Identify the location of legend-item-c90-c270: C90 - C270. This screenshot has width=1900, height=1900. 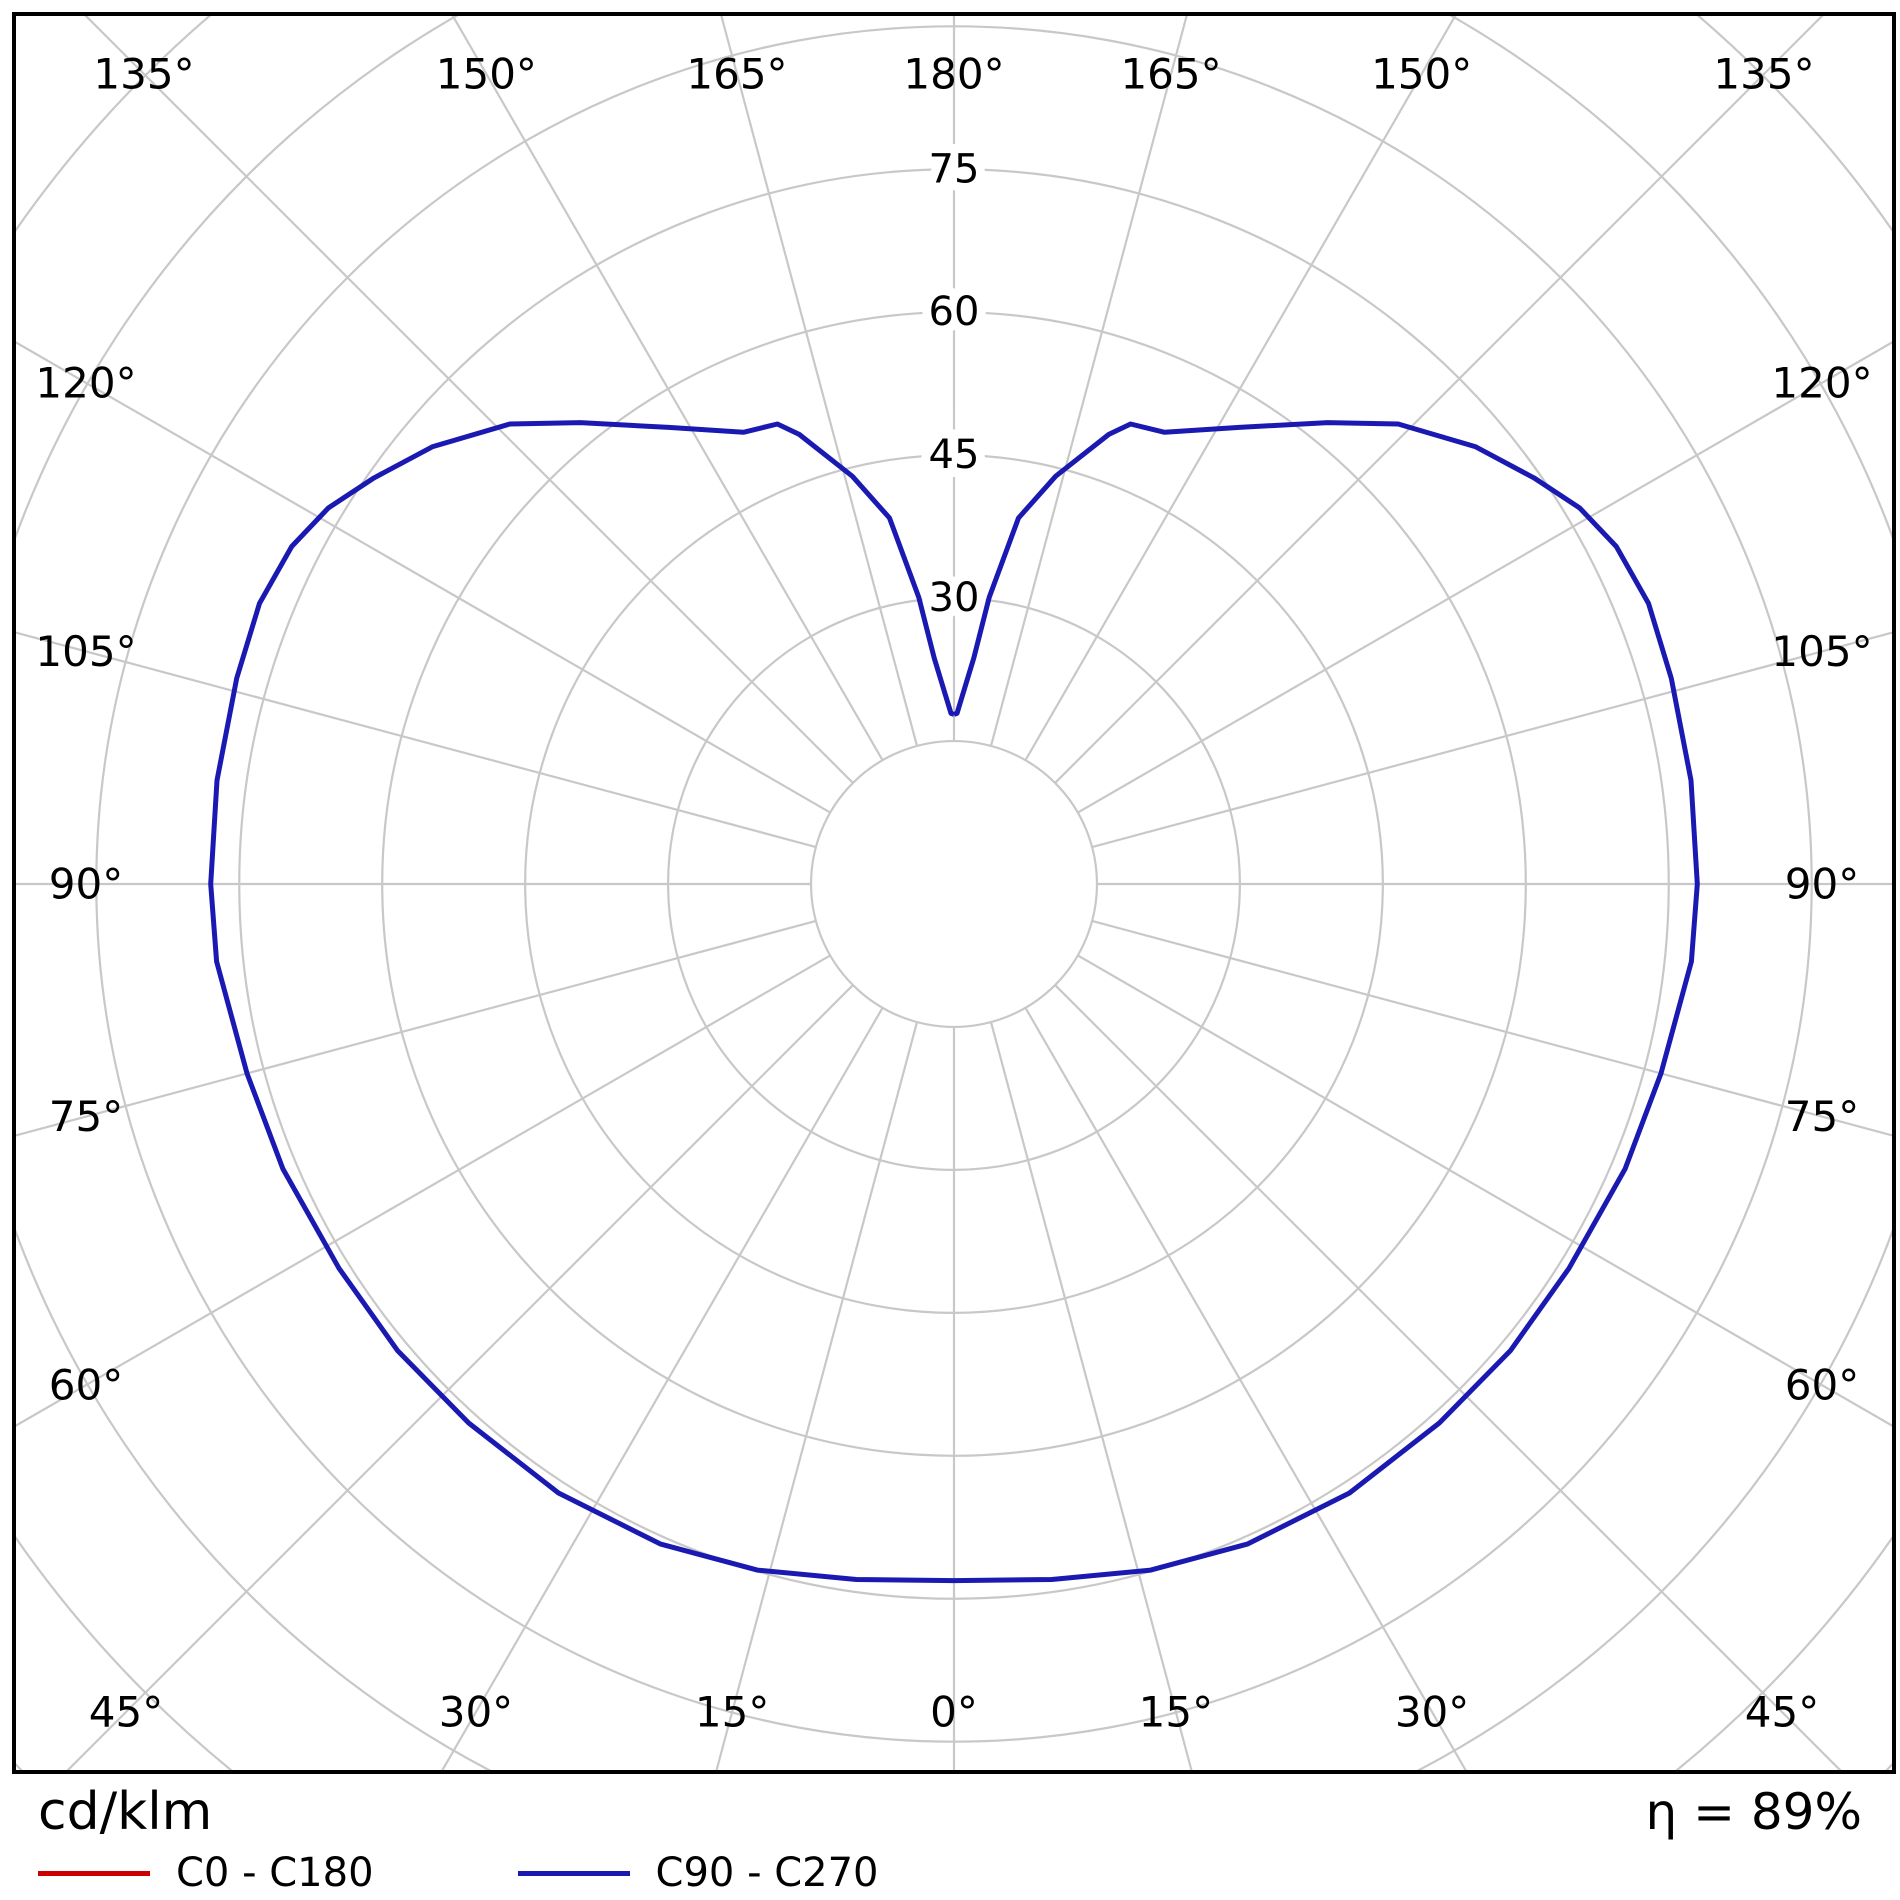
(698, 1873).